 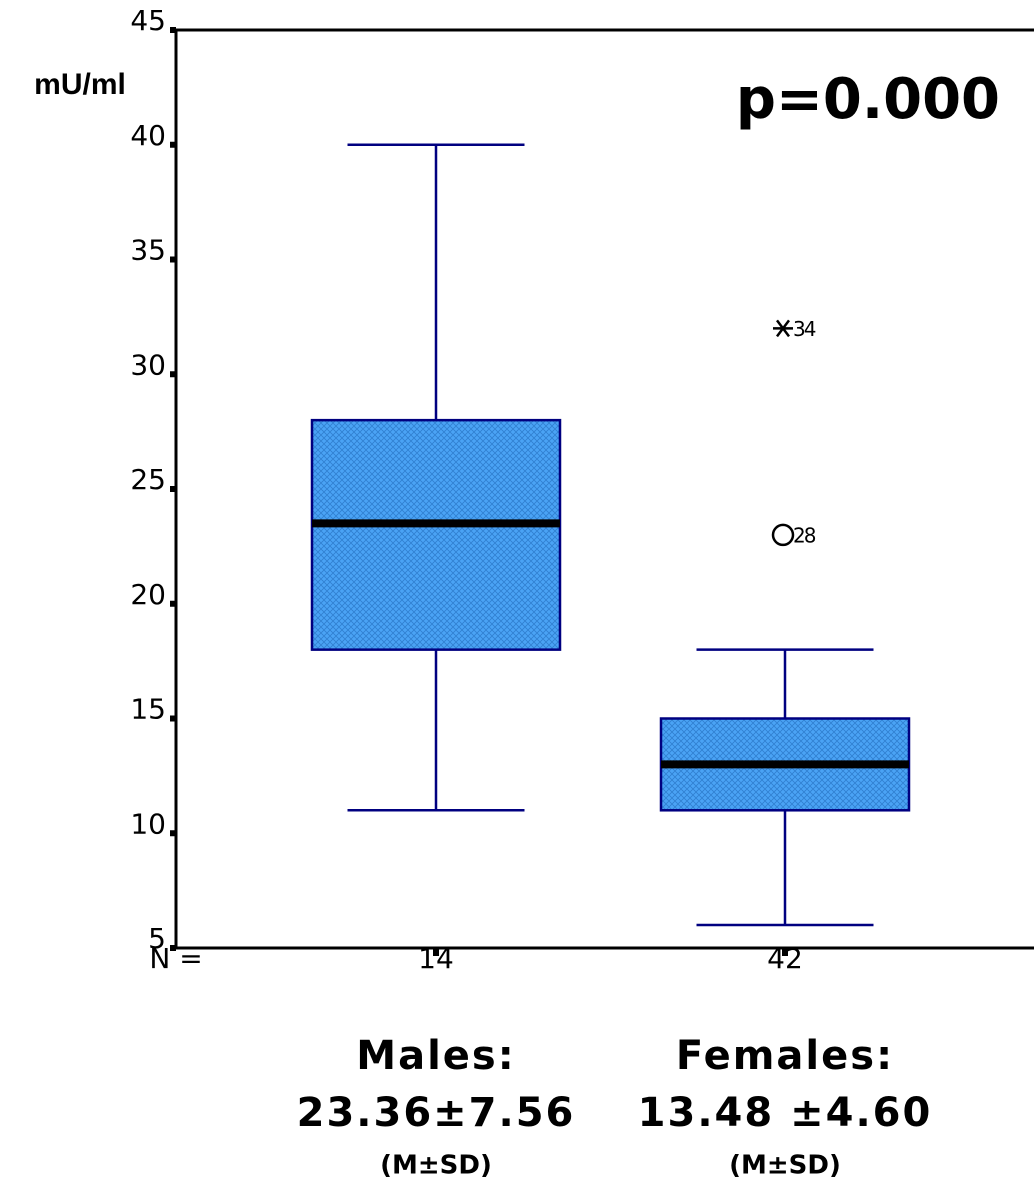 What do you see at coordinates (436, 958) in the screenshot?
I see `n-value: 14` at bounding box center [436, 958].